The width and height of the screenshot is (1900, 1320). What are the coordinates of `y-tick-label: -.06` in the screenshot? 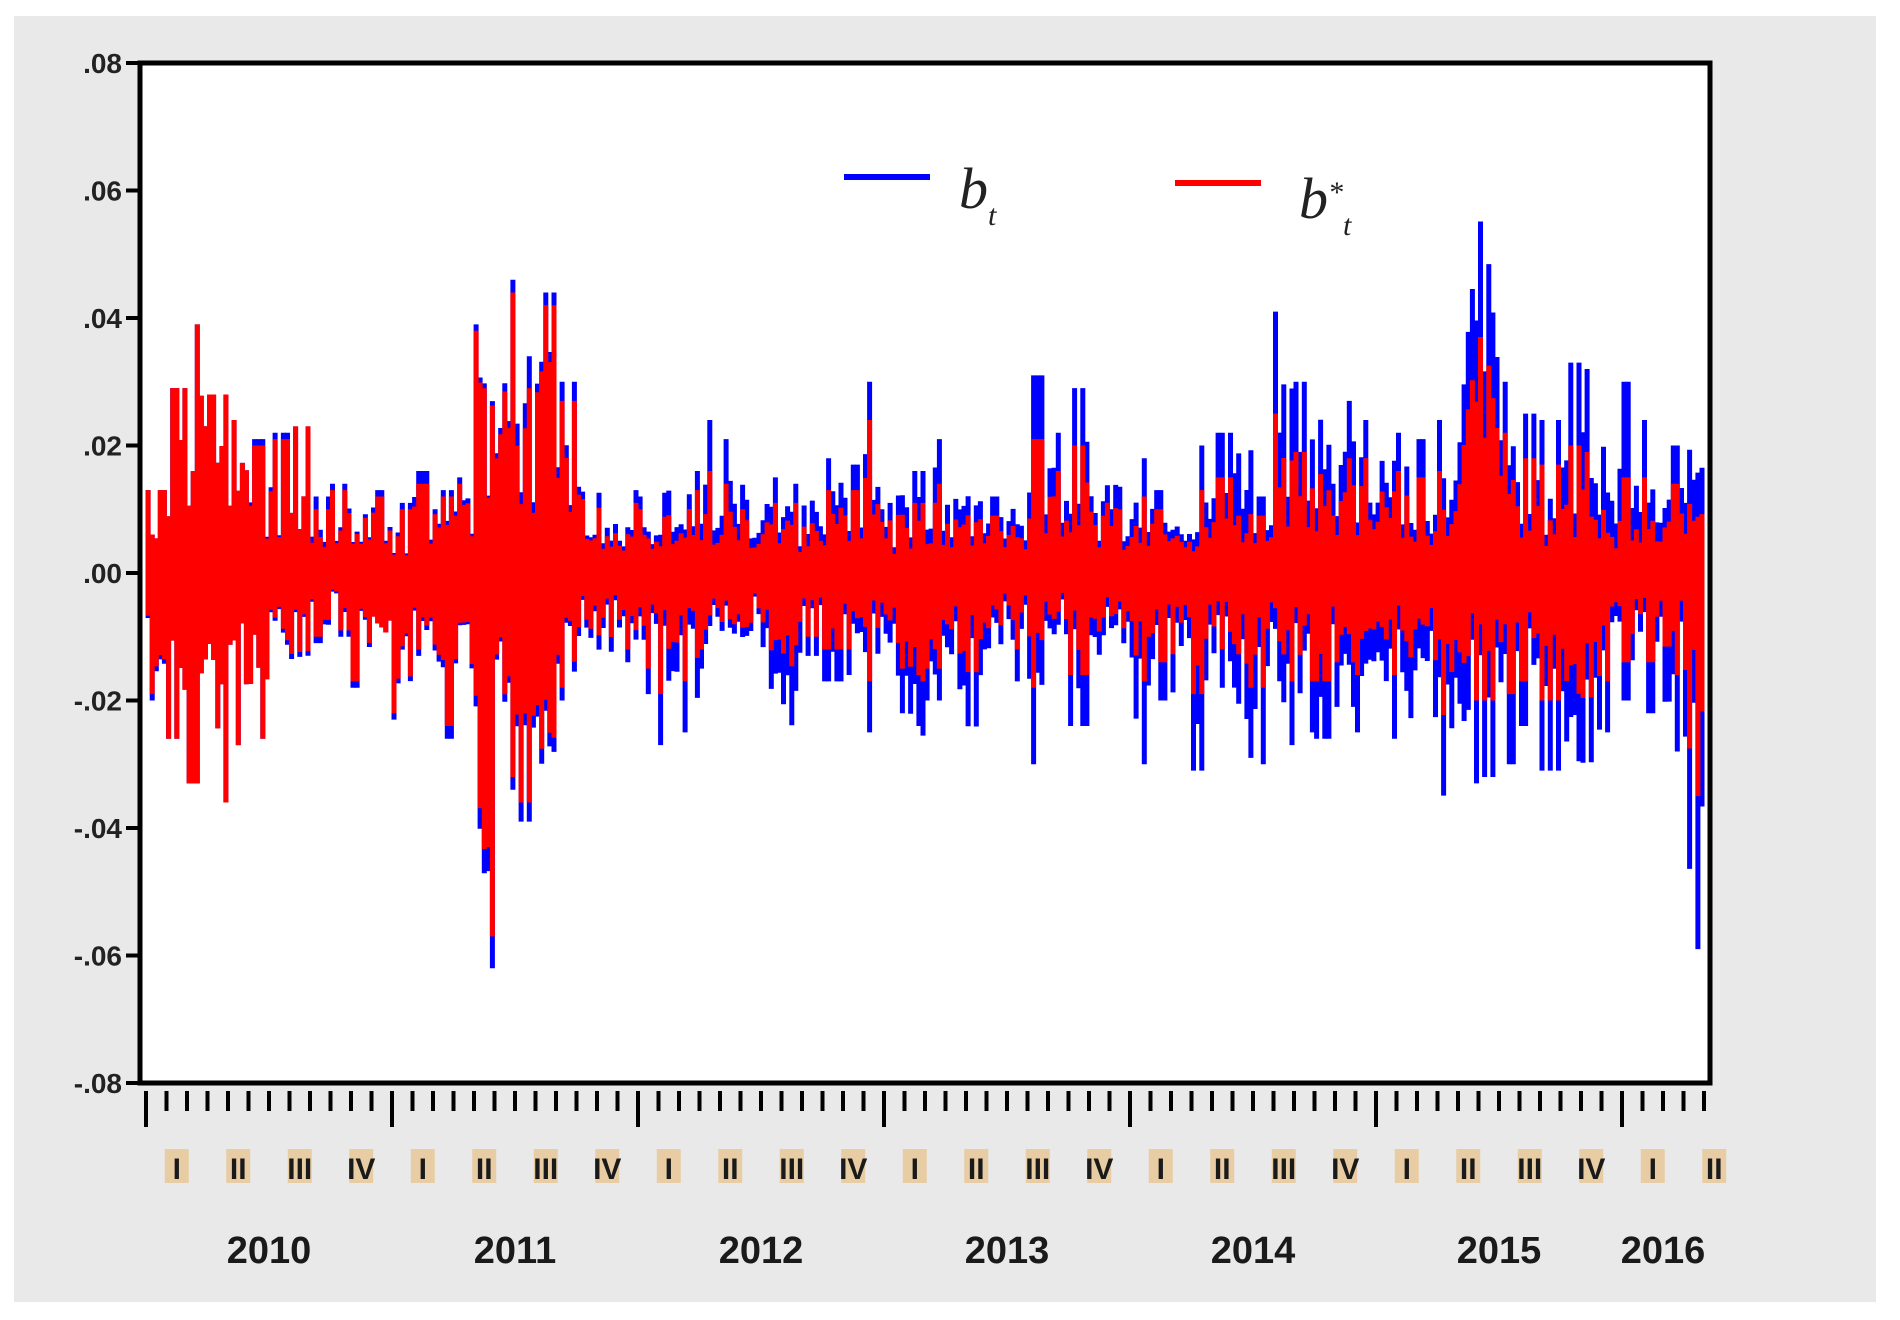 It's located at (98, 956).